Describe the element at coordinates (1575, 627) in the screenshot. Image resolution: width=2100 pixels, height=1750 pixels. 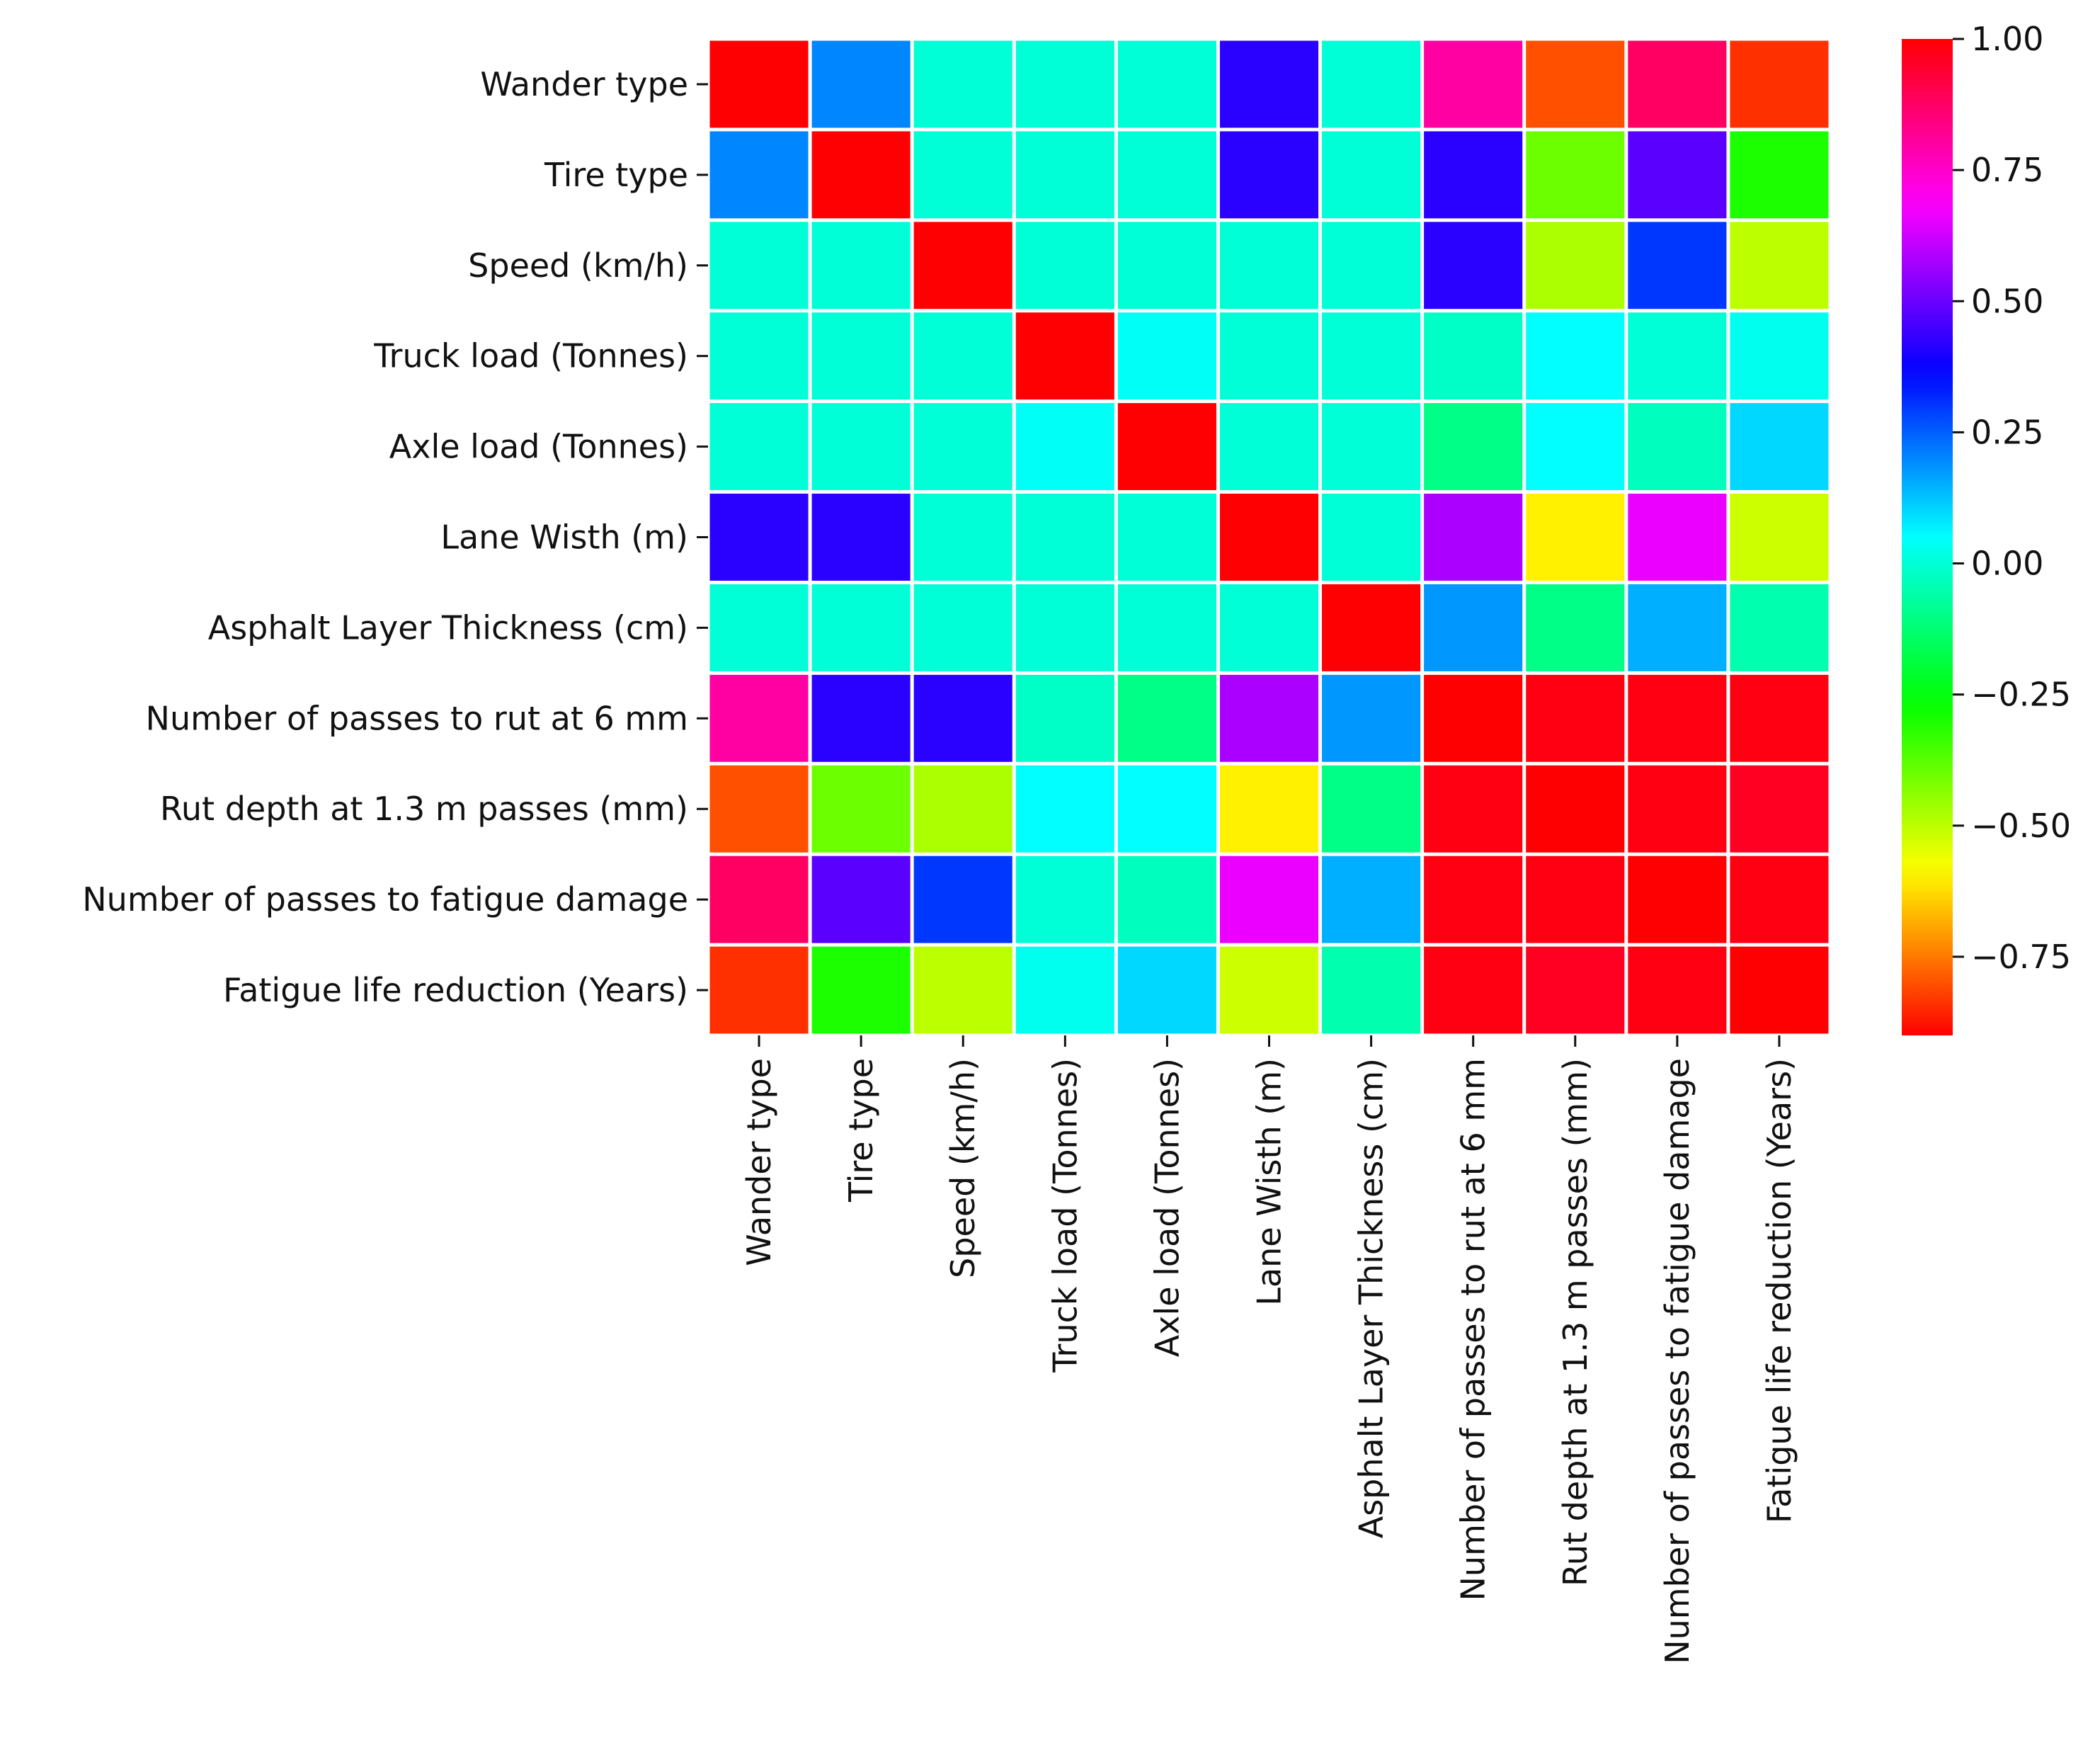
I see `heatmap-cell-asphalt-layer-thickness-cm--rut-depth-at-1-3-m-passes-mm` at that location.